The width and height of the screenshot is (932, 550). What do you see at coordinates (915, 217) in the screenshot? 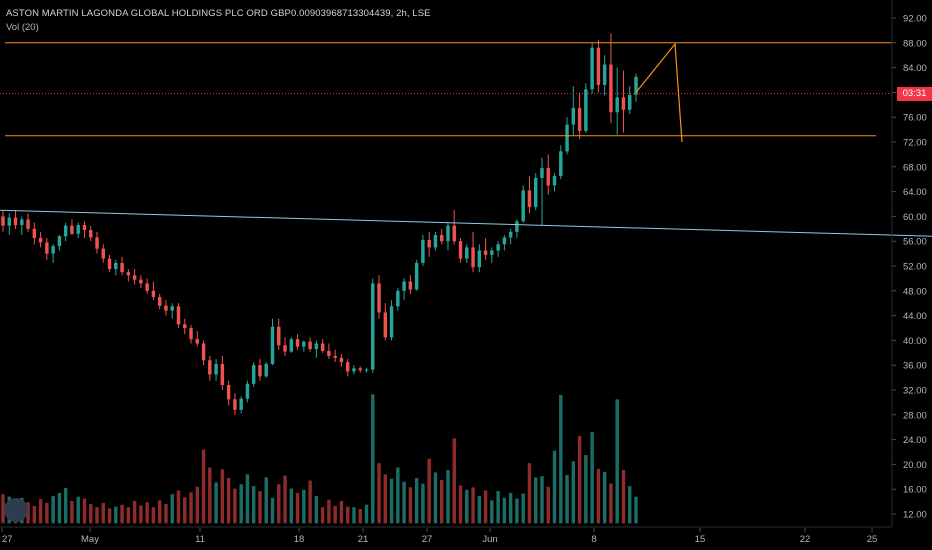
I see `y-tick-label: 60.00` at bounding box center [915, 217].